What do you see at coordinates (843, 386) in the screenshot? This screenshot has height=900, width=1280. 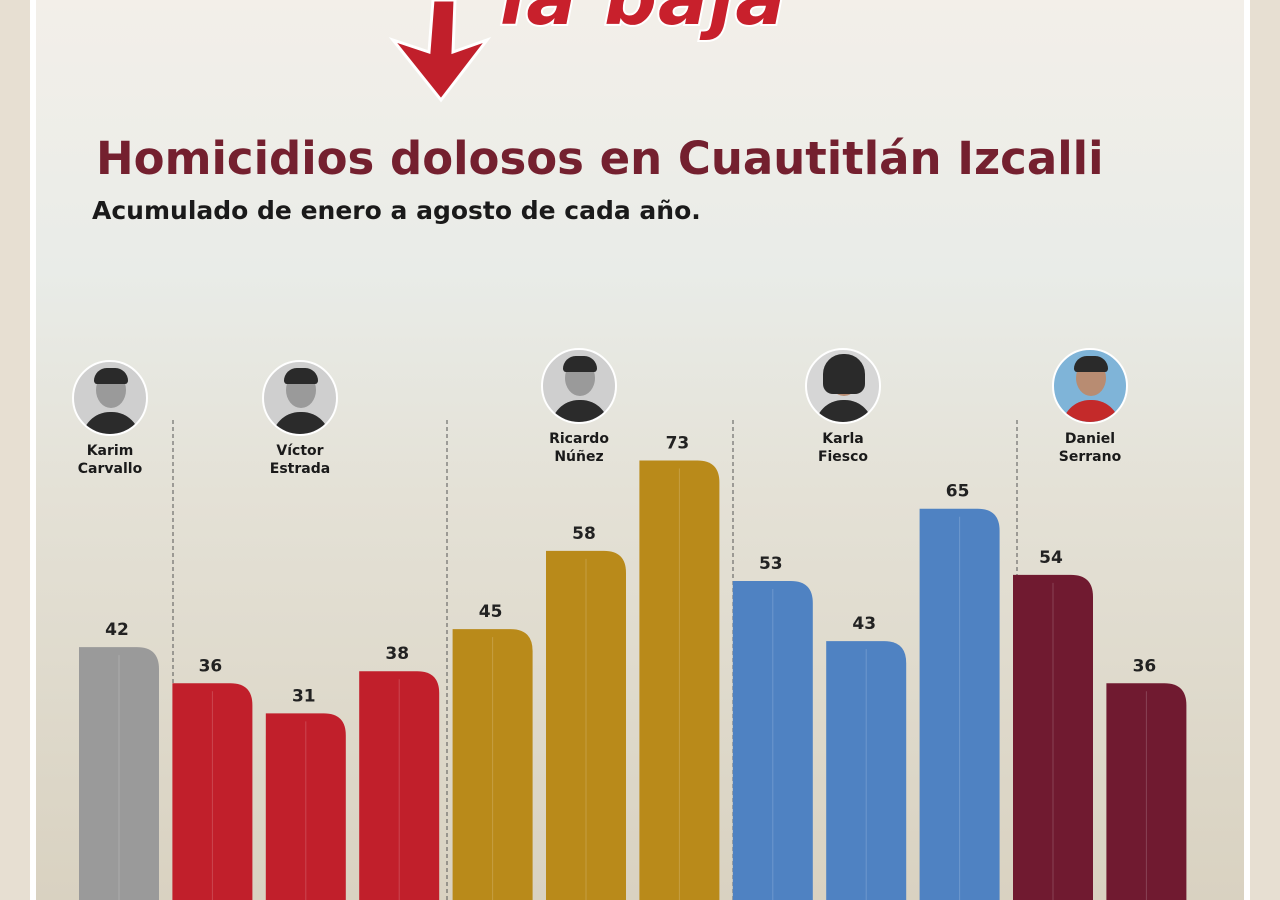 I see `karla-fiesco-avatar` at bounding box center [843, 386].